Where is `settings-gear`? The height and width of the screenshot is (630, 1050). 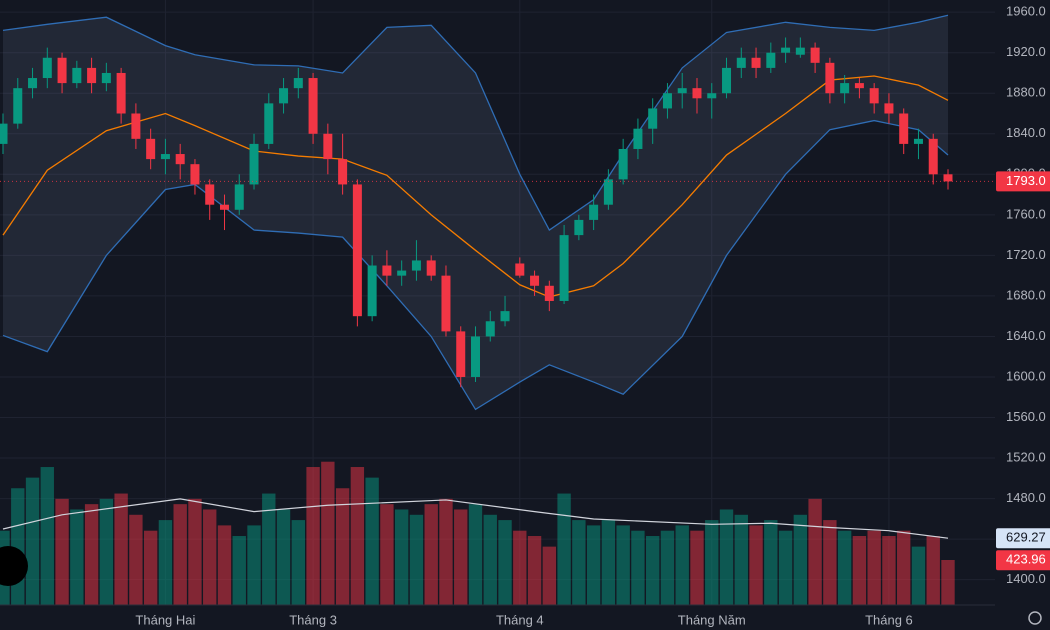
settings-gear is located at coordinates (1035, 618).